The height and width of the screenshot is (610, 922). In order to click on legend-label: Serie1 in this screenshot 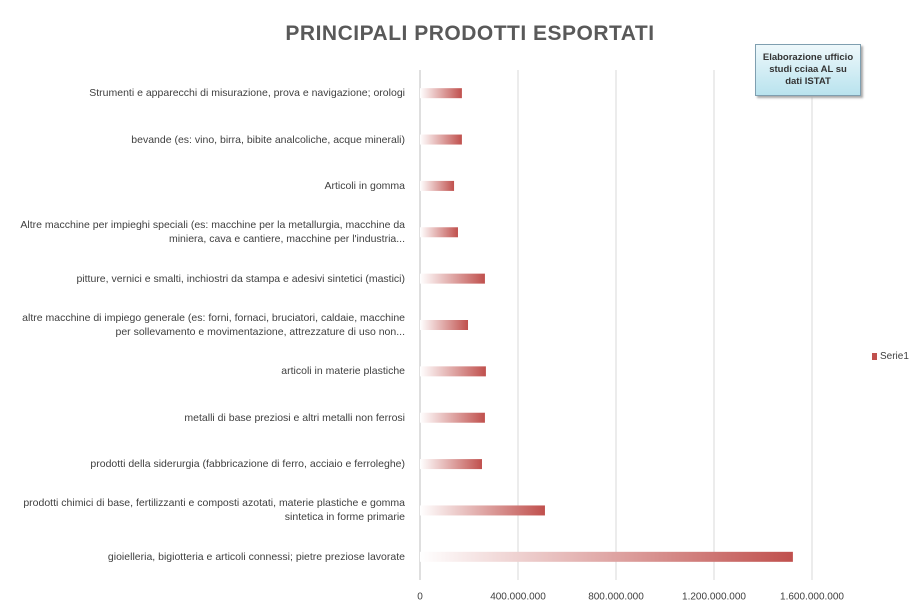, I will do `click(894, 356)`.